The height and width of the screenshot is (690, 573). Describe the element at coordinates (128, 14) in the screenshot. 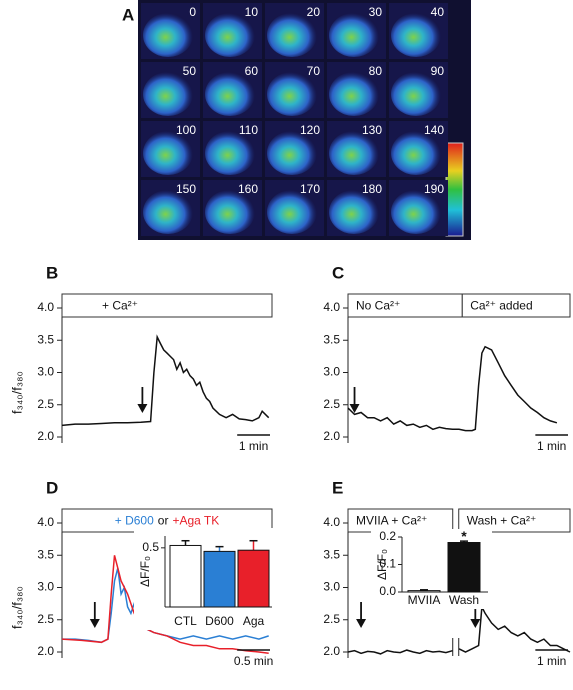

I see `panel-label: A` at that location.